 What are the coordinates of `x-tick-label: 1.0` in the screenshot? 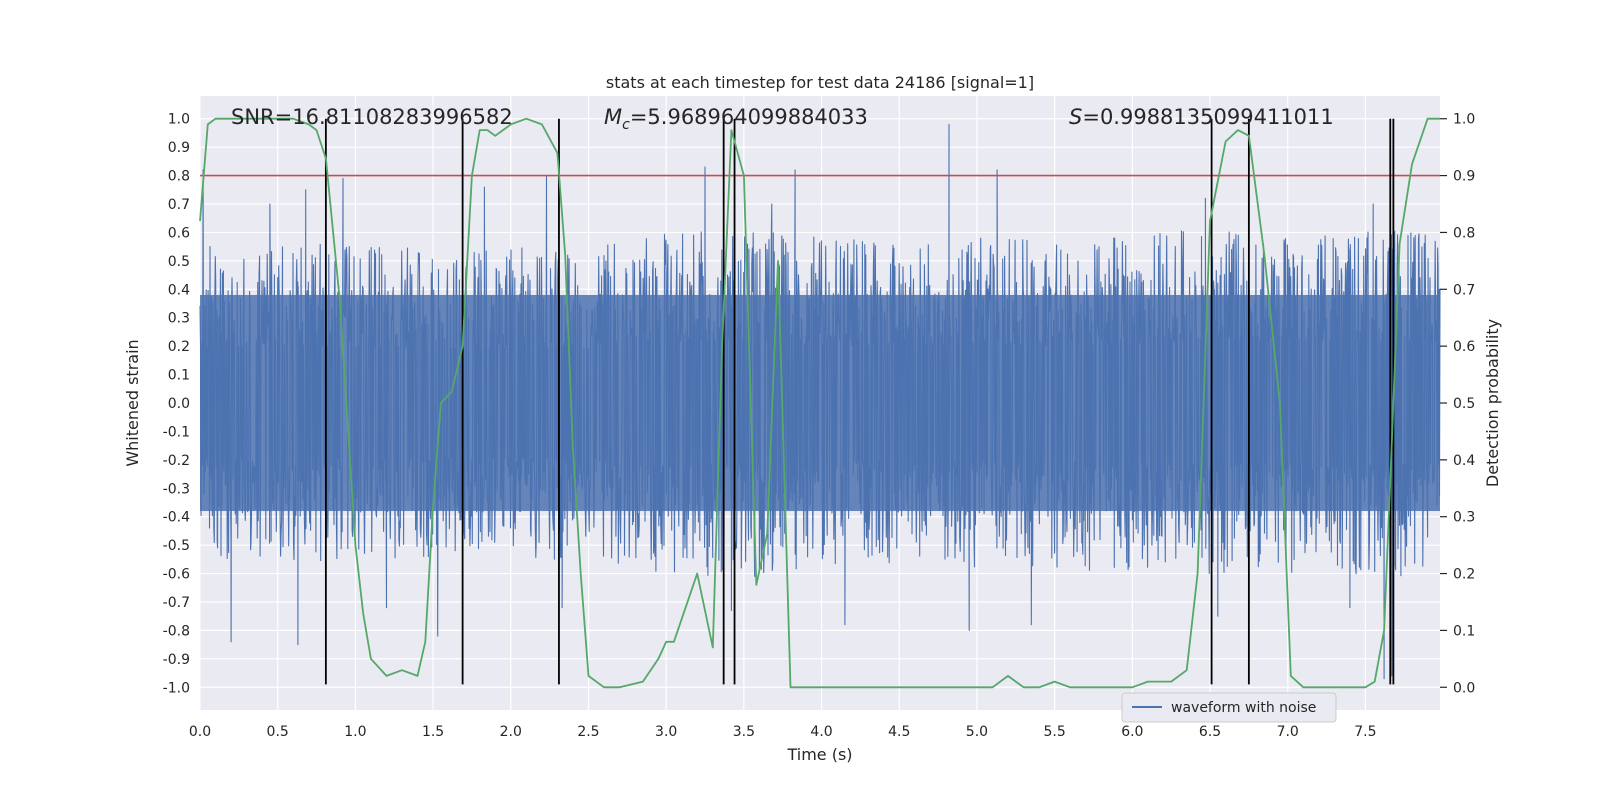 It's located at (355, 732).